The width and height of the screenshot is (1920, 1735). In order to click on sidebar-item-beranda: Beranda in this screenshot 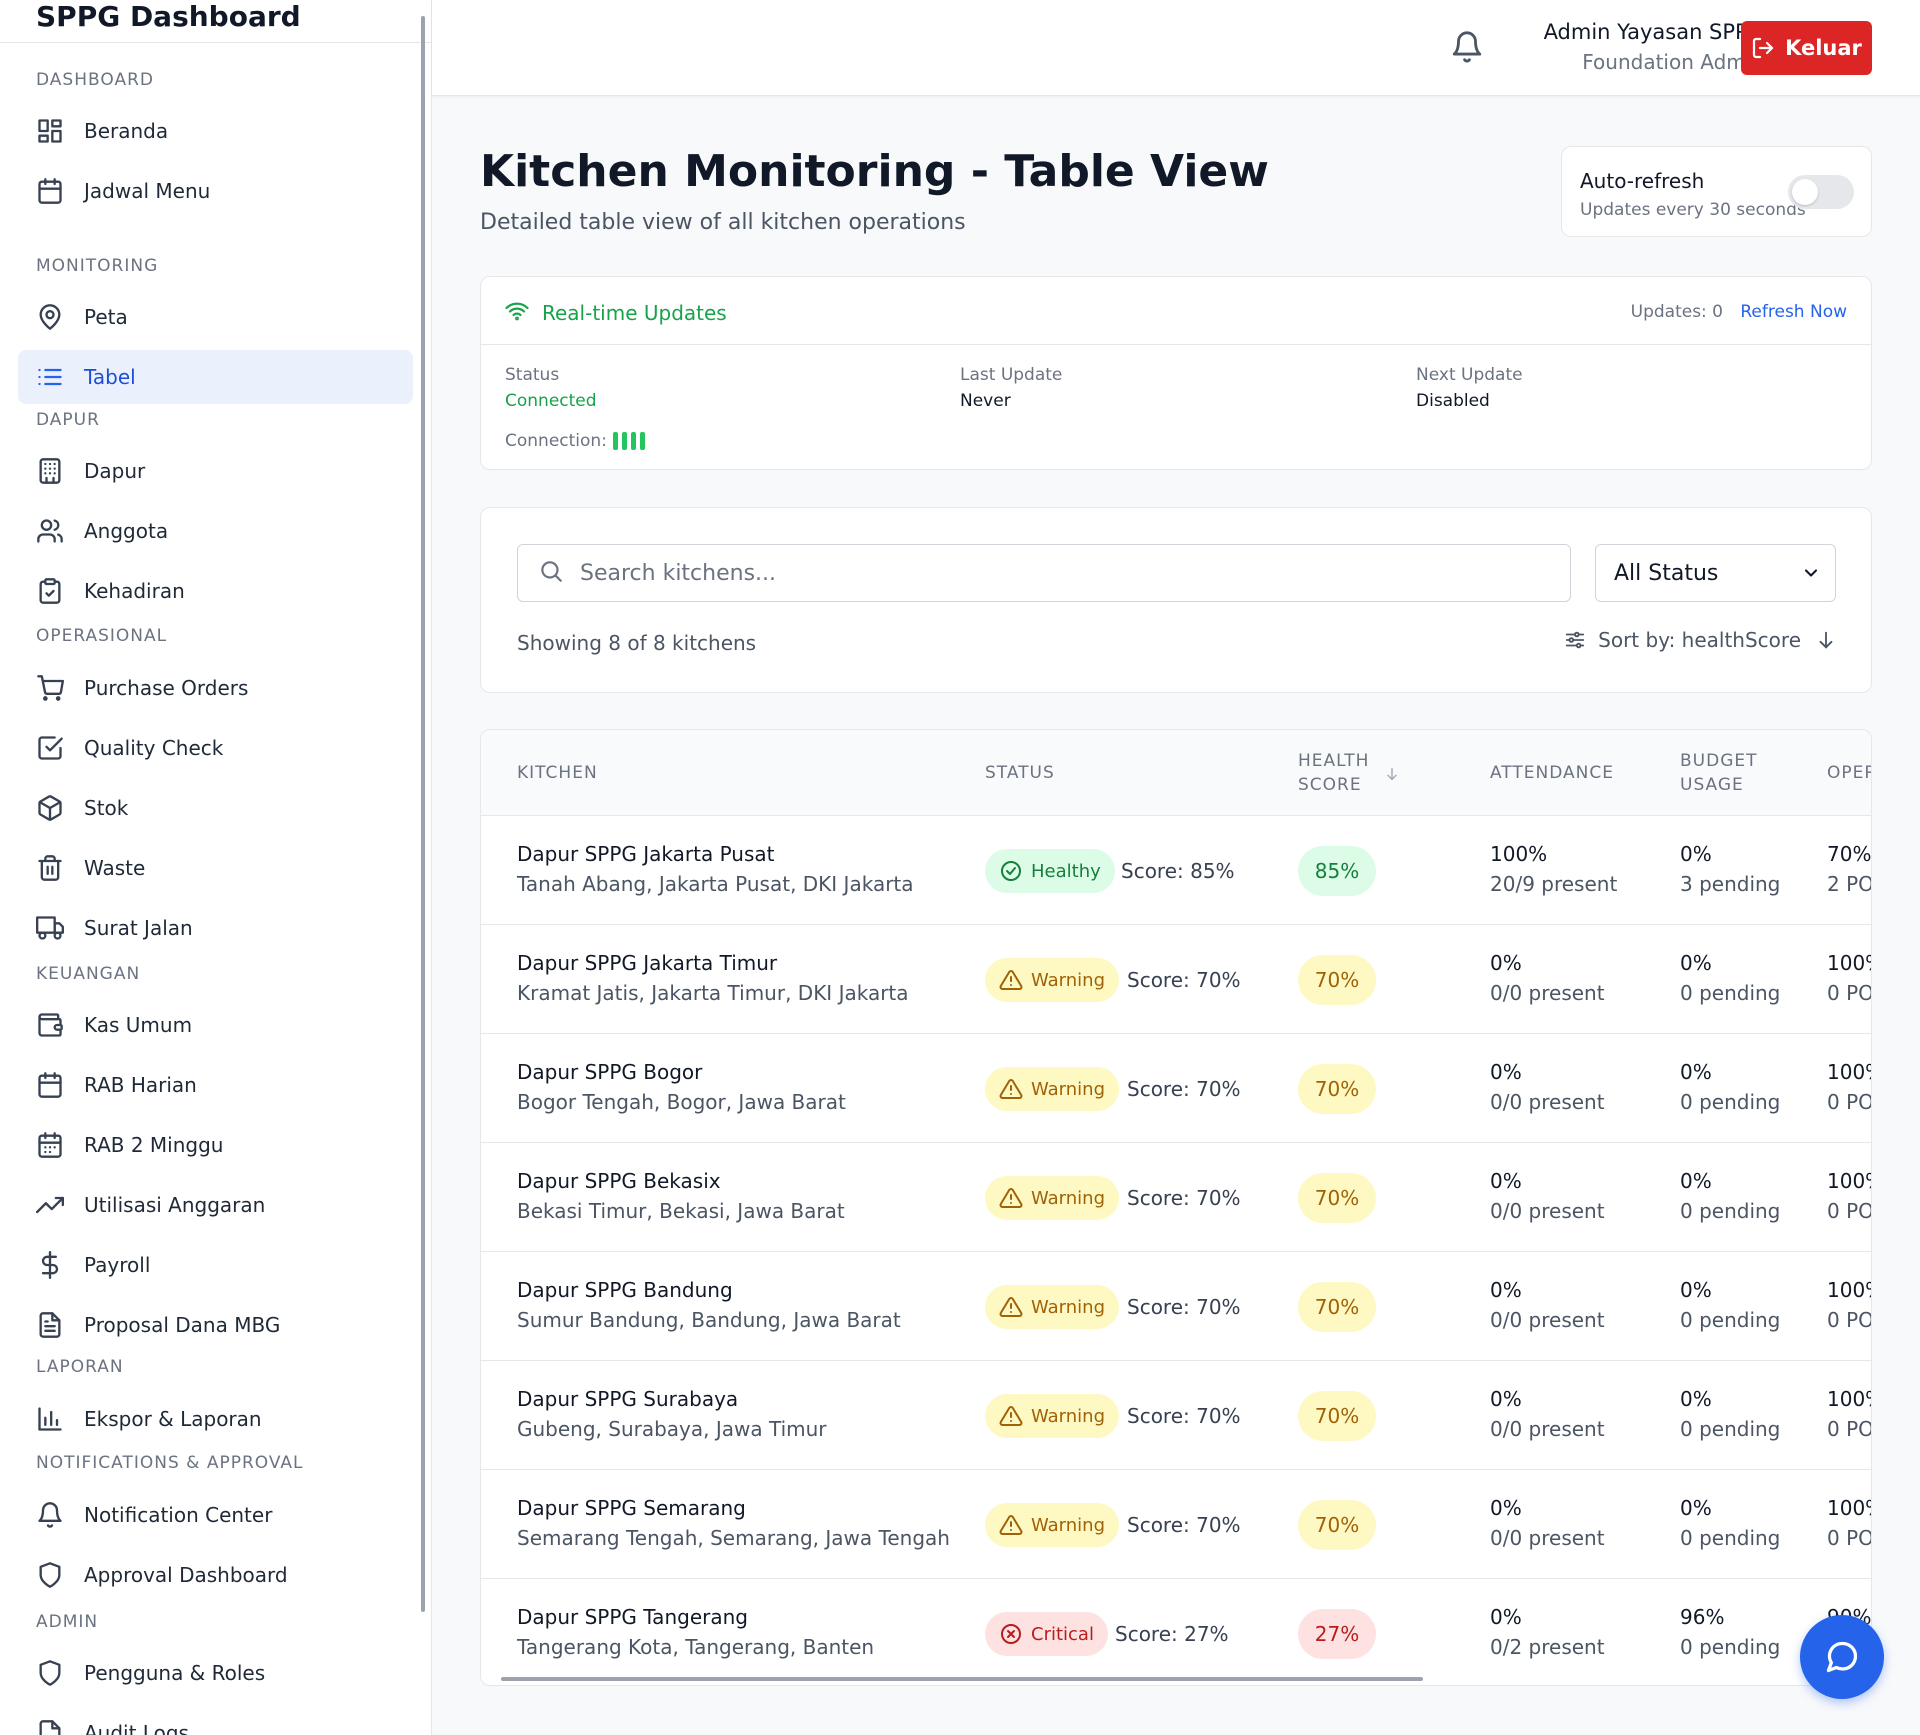, I will do `click(215, 131)`.